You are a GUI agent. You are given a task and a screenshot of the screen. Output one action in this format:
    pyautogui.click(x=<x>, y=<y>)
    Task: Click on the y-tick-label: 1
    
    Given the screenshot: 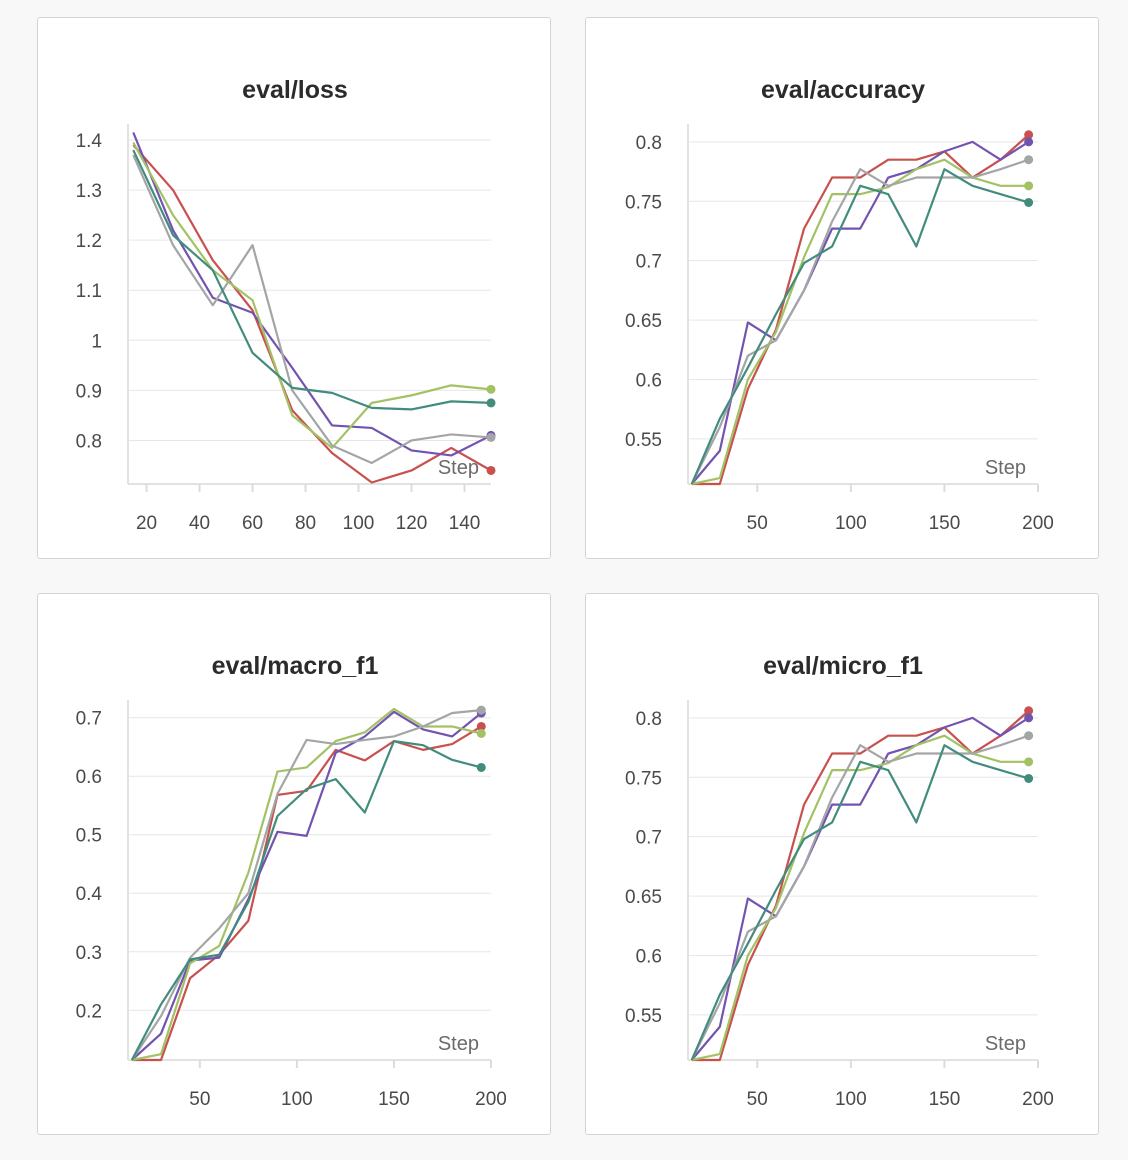 What is the action you would take?
    pyautogui.click(x=96, y=341)
    